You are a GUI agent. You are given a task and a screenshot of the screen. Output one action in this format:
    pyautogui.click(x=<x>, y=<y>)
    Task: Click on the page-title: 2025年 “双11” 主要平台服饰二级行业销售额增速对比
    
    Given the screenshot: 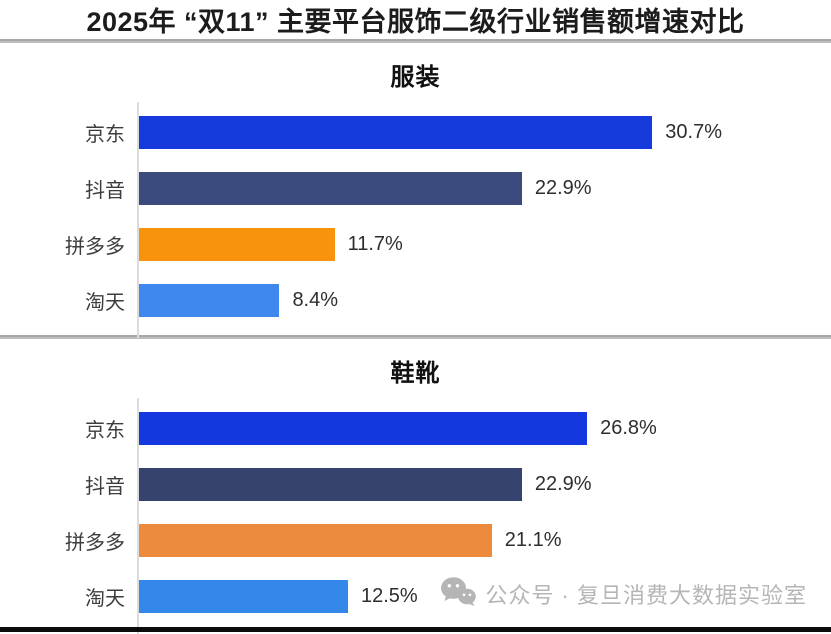 What is the action you would take?
    pyautogui.click(x=415, y=19)
    